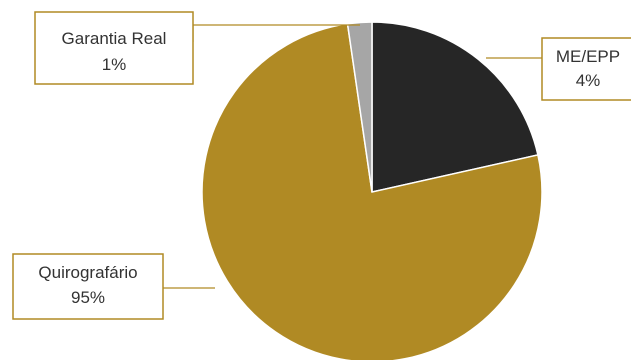  I want to click on slice-label-value: 1%, so click(114, 64).